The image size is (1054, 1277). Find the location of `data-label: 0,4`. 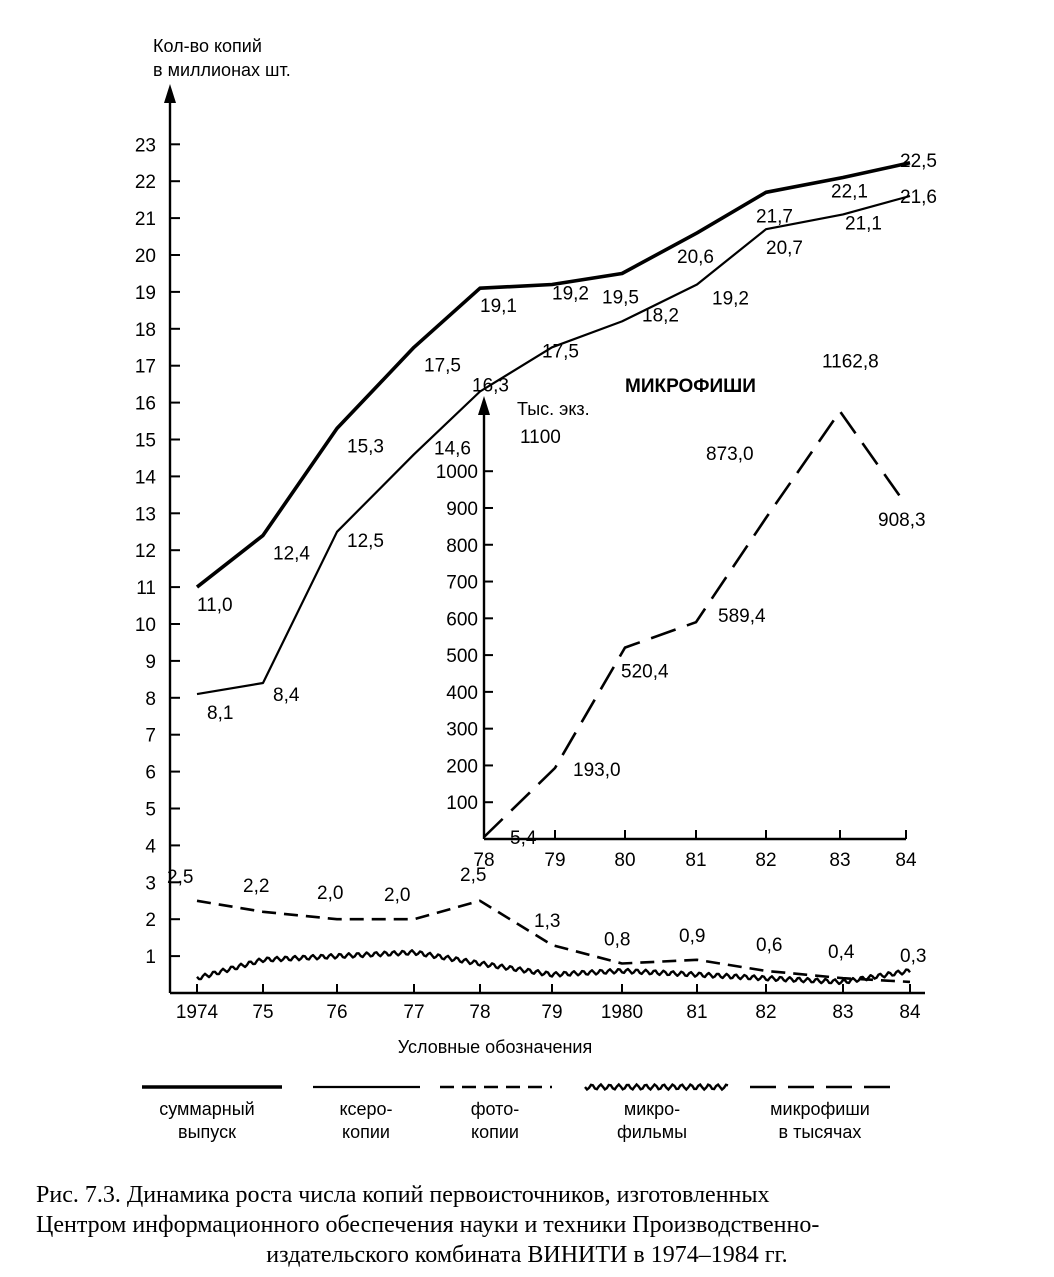

data-label: 0,4 is located at coordinates (841, 952).